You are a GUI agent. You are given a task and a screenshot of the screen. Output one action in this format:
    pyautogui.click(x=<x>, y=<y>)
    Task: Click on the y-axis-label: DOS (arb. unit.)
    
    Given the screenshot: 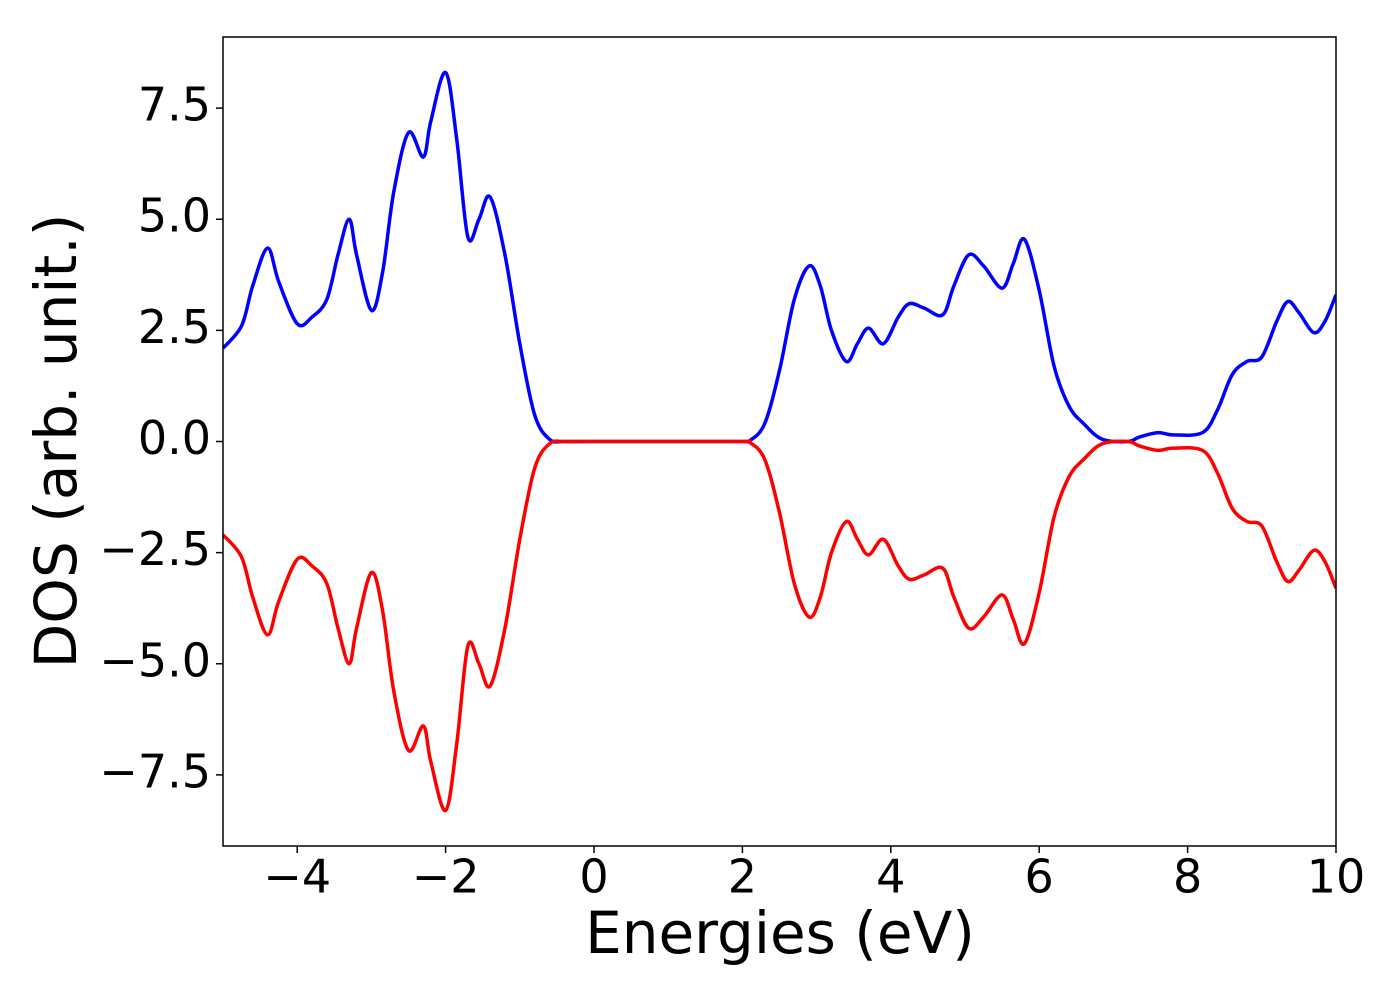 What is the action you would take?
    pyautogui.click(x=56, y=441)
    